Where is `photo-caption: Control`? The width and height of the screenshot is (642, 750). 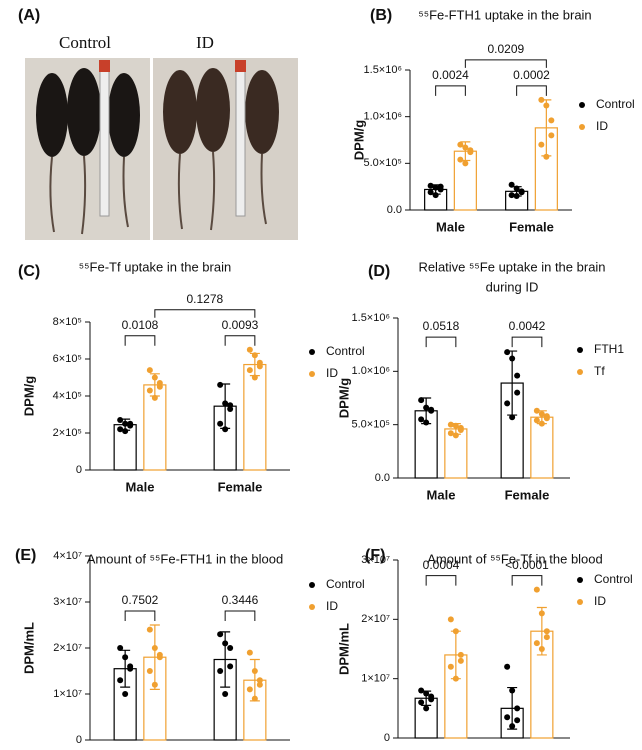
photo-caption: Control is located at coordinates (85, 42).